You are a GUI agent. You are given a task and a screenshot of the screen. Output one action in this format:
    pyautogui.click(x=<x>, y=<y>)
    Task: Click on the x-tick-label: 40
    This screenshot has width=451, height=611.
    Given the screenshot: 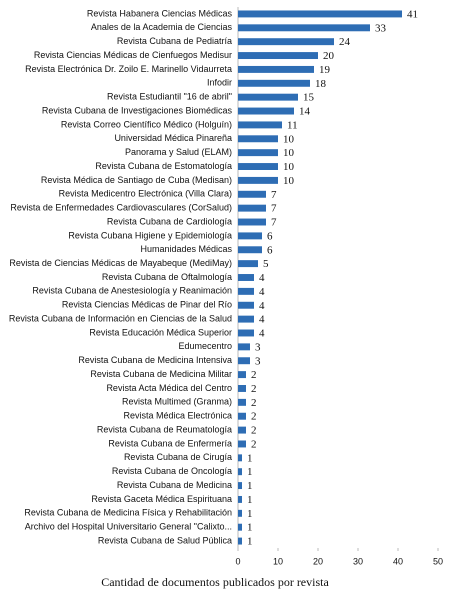 What is the action you would take?
    pyautogui.click(x=398, y=561)
    